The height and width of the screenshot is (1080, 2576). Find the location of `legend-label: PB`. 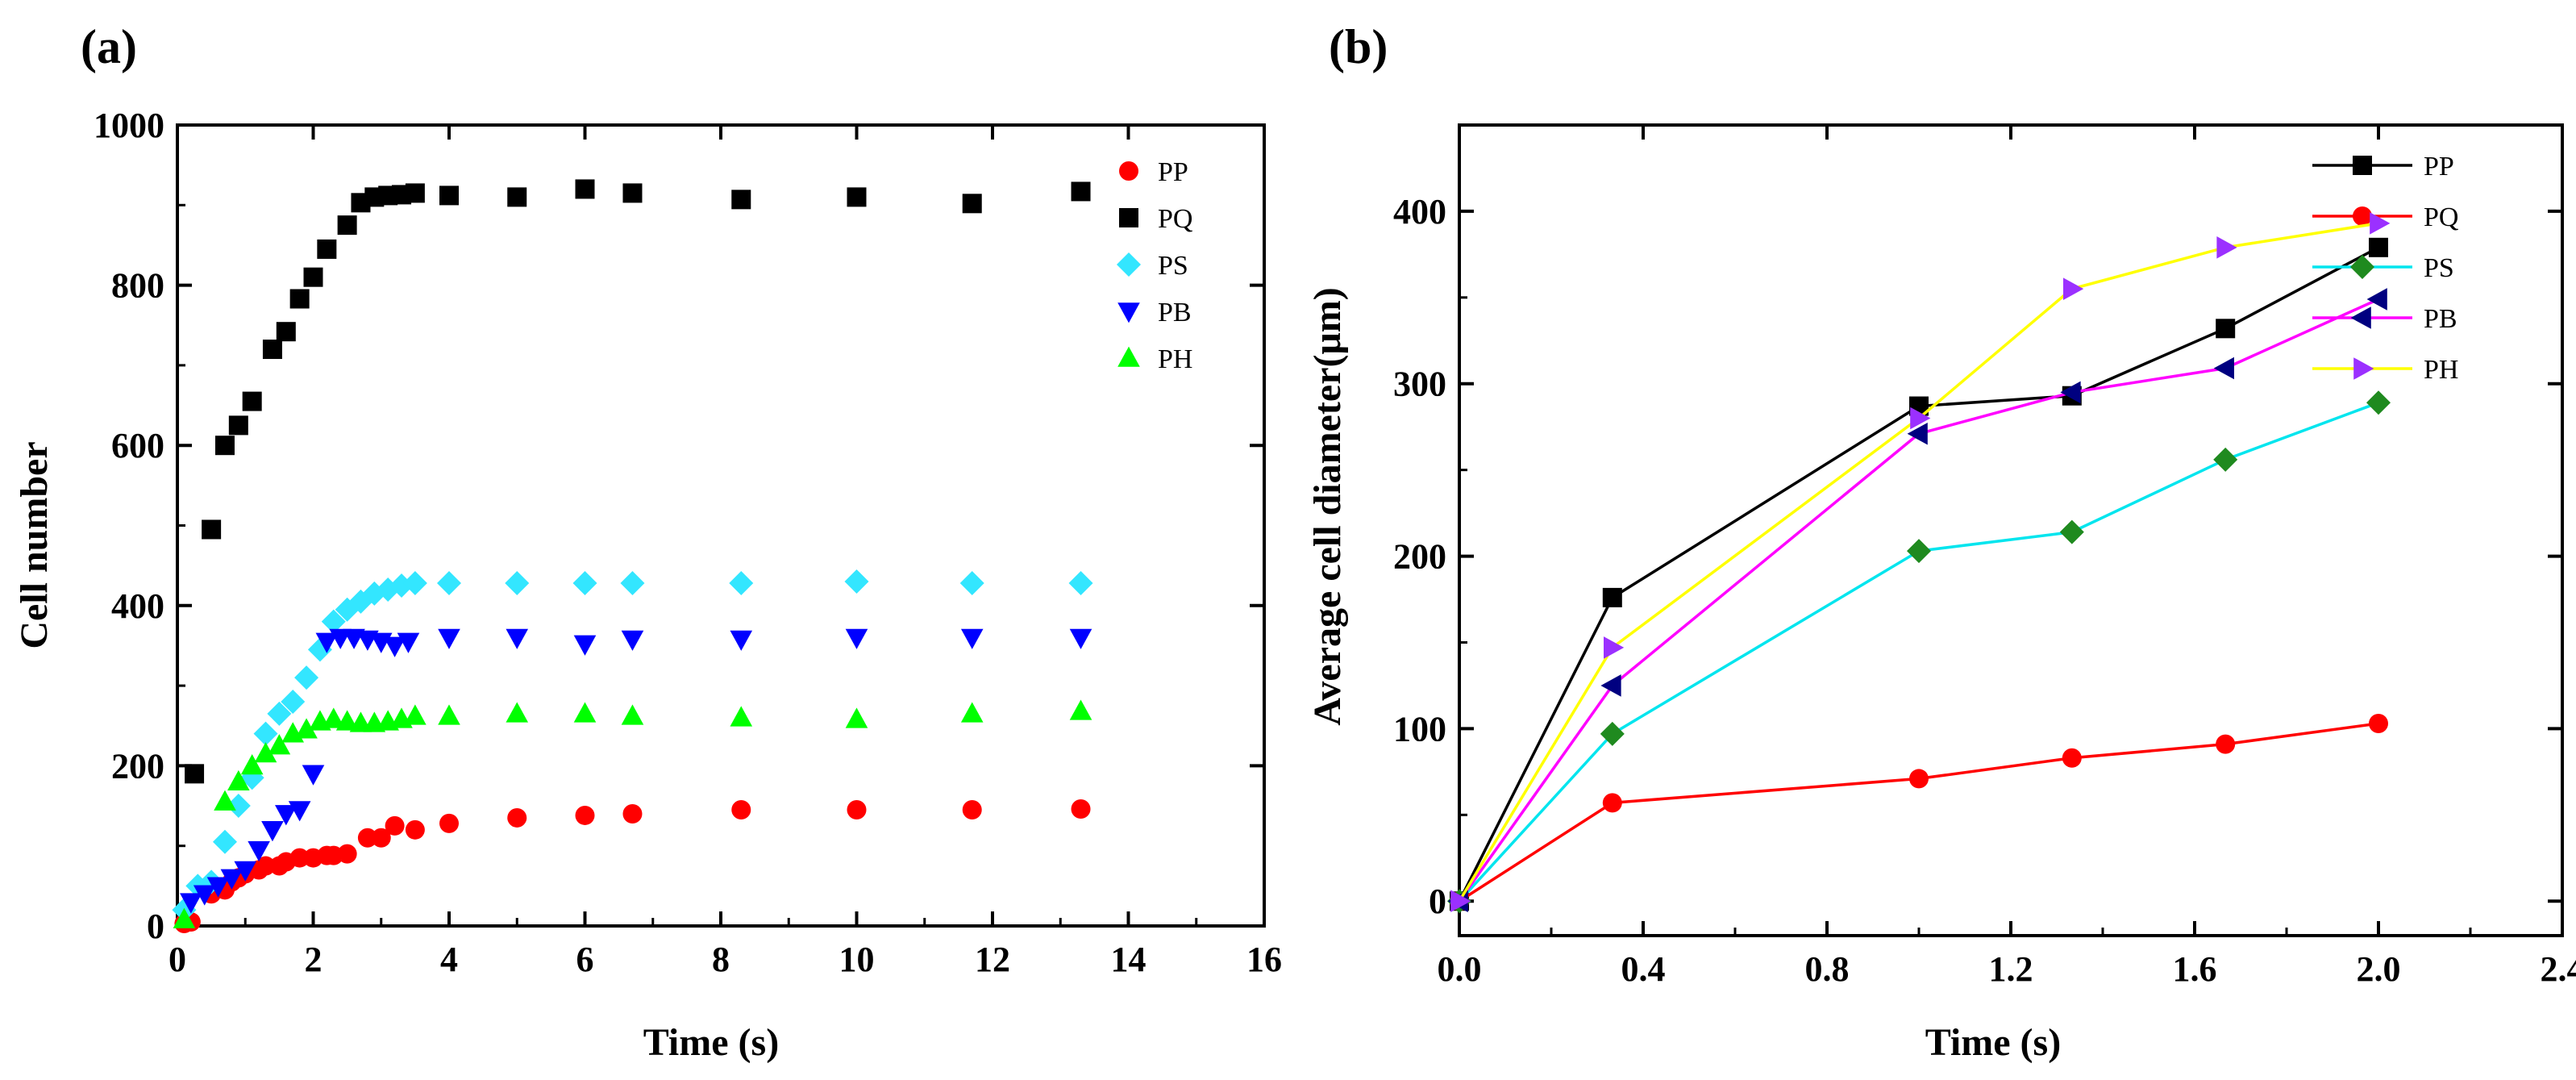

legend-label: PB is located at coordinates (1175, 313).